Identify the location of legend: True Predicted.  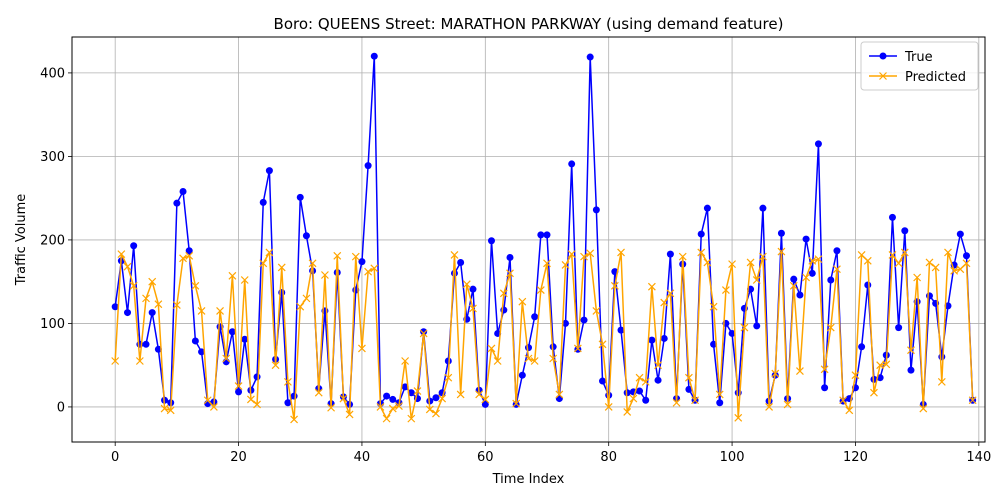
(919, 66).